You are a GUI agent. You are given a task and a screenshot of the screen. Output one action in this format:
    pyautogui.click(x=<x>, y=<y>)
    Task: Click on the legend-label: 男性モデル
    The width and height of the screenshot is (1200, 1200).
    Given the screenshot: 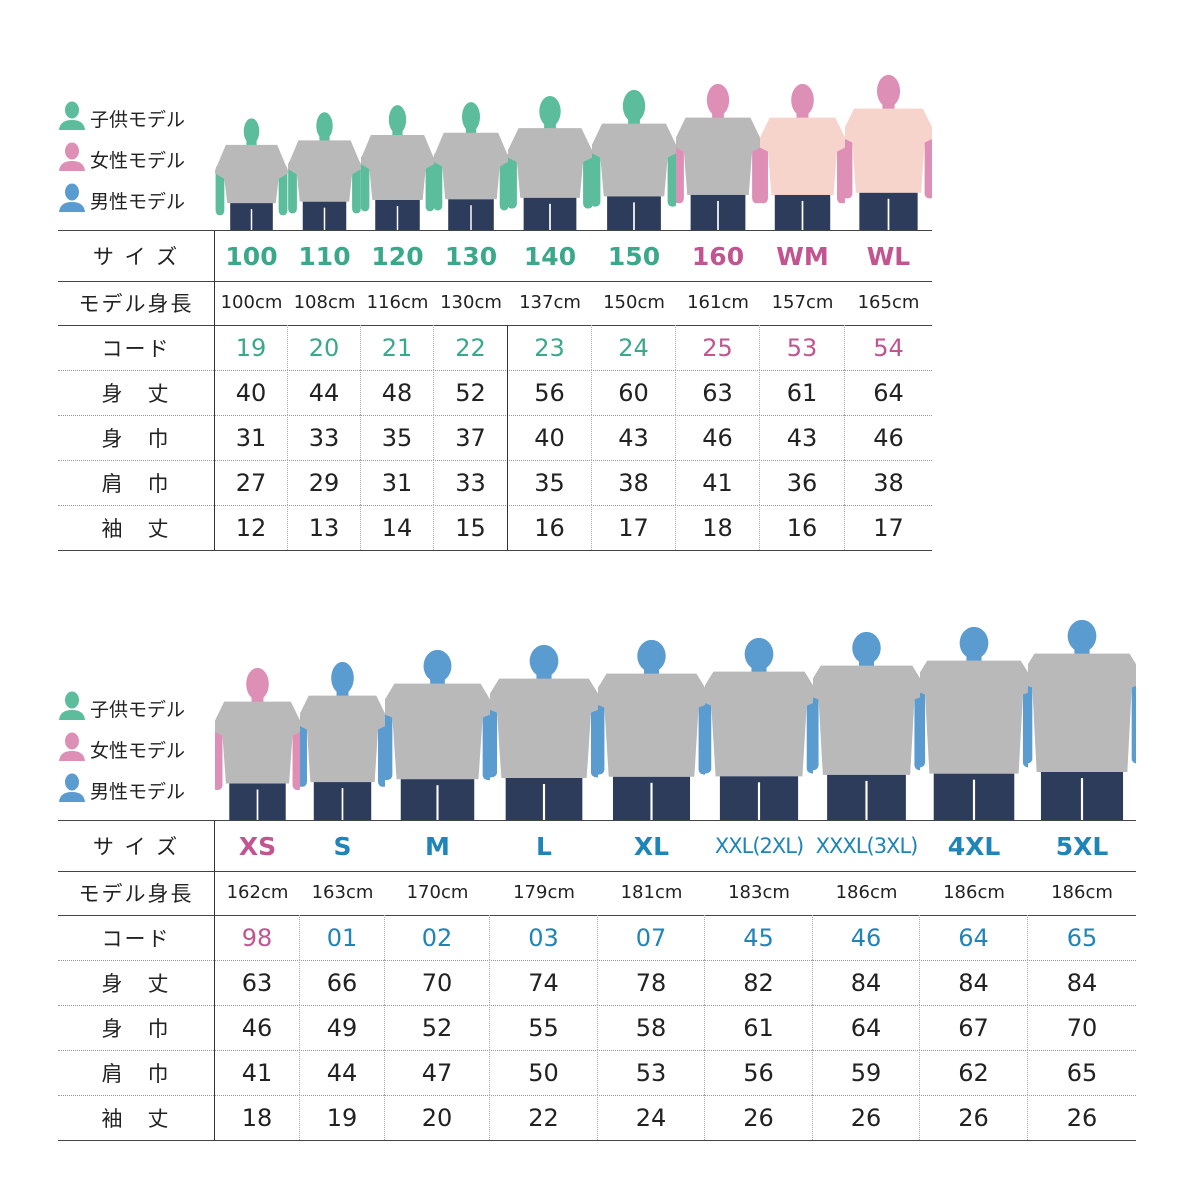 What is the action you would take?
    pyautogui.click(x=138, y=792)
    